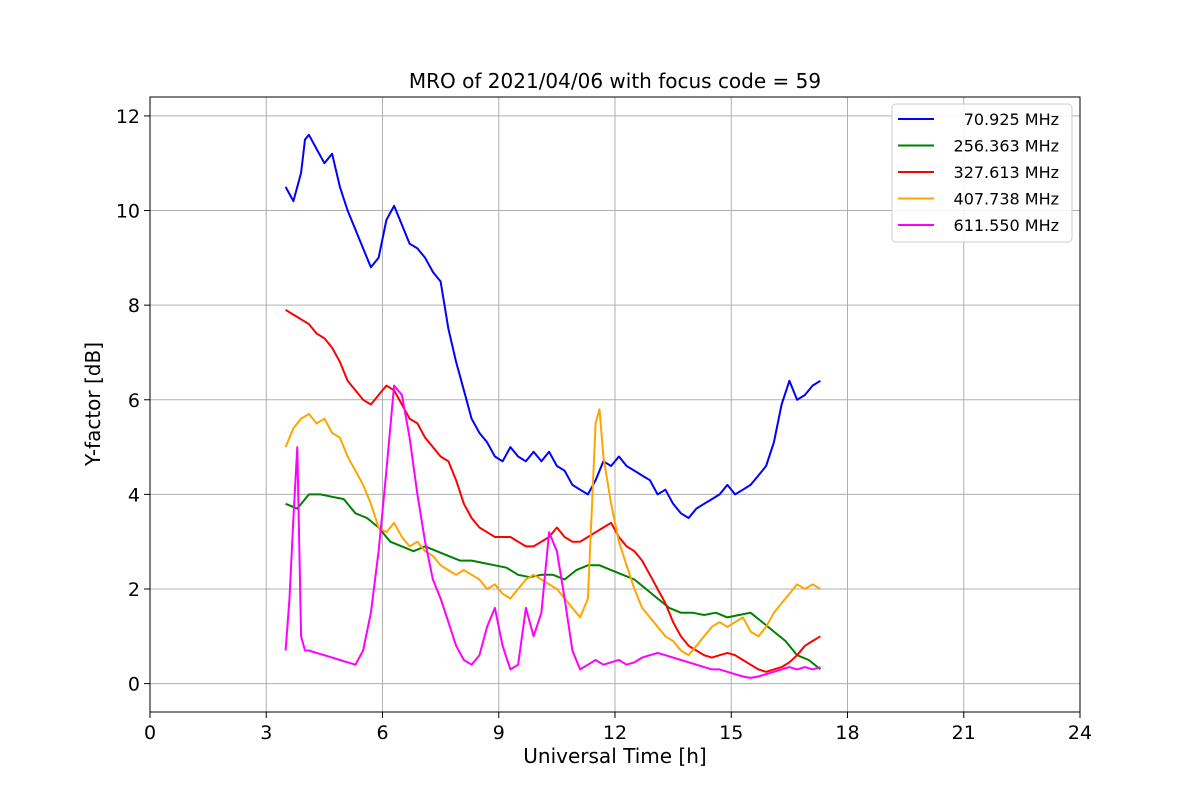  What do you see at coordinates (499, 733) in the screenshot?
I see `x-tick-label: 9` at bounding box center [499, 733].